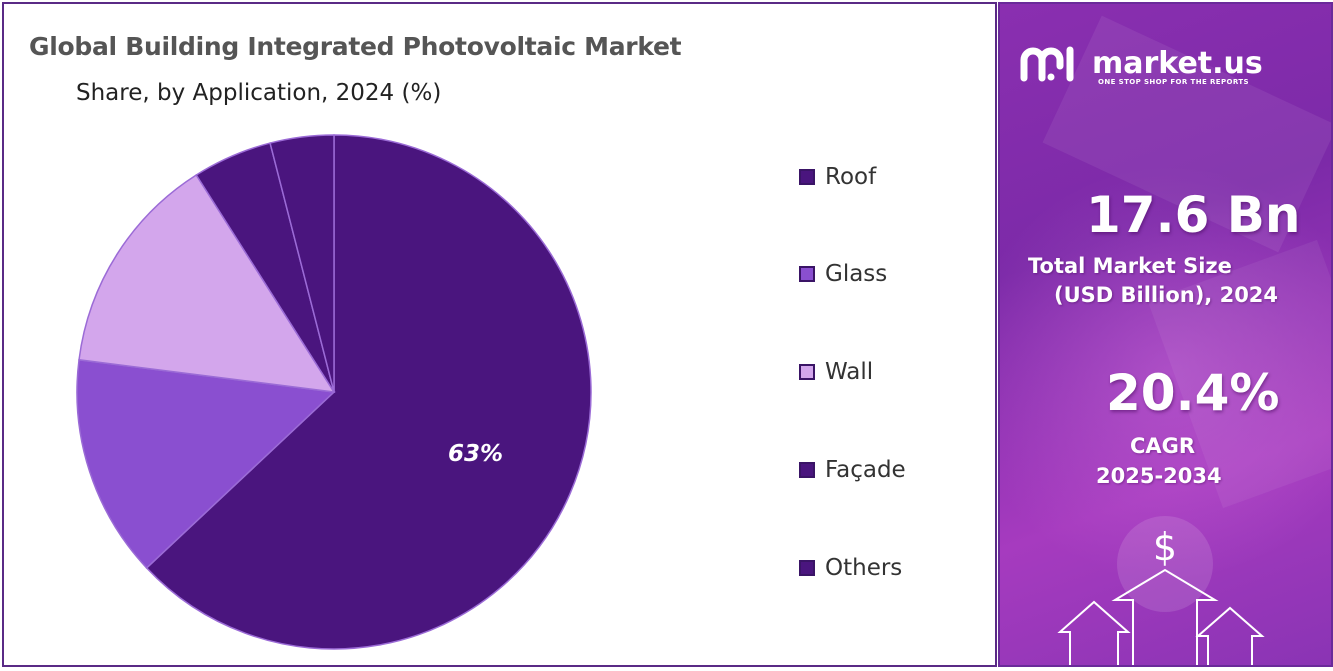  What do you see at coordinates (1163, 446) in the screenshot?
I see `cagr-caption: CAGR` at bounding box center [1163, 446].